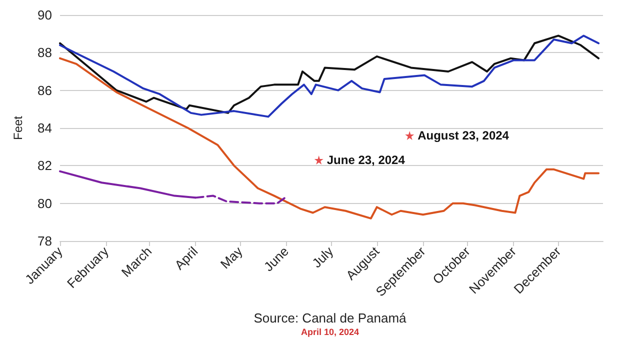 This screenshot has height=340, width=620. Describe the element at coordinates (18, 127) in the screenshot. I see `y-axis-title: Feet` at that location.